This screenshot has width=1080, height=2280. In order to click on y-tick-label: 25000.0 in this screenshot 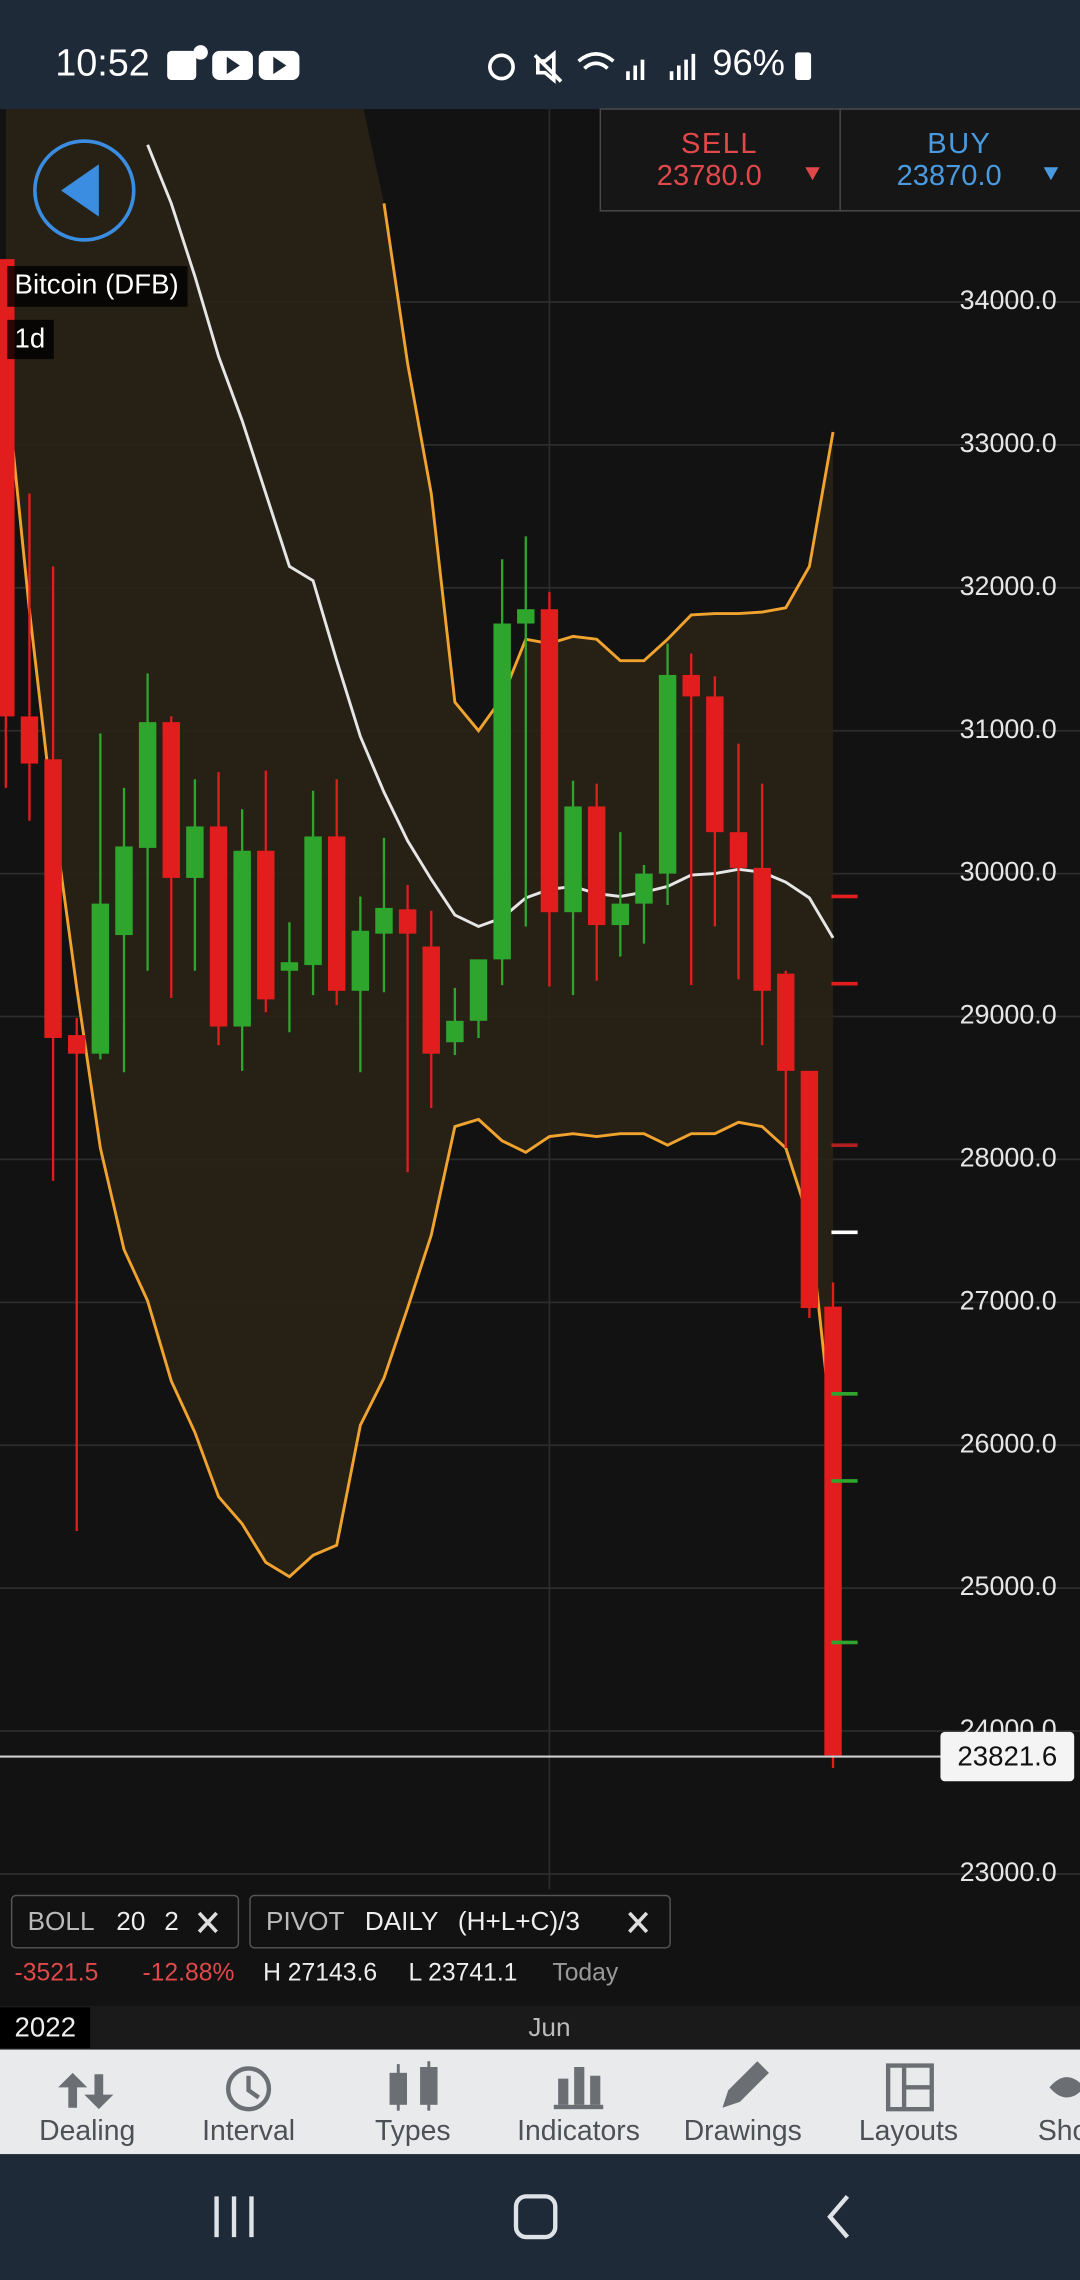, I will do `click(1008, 1586)`.